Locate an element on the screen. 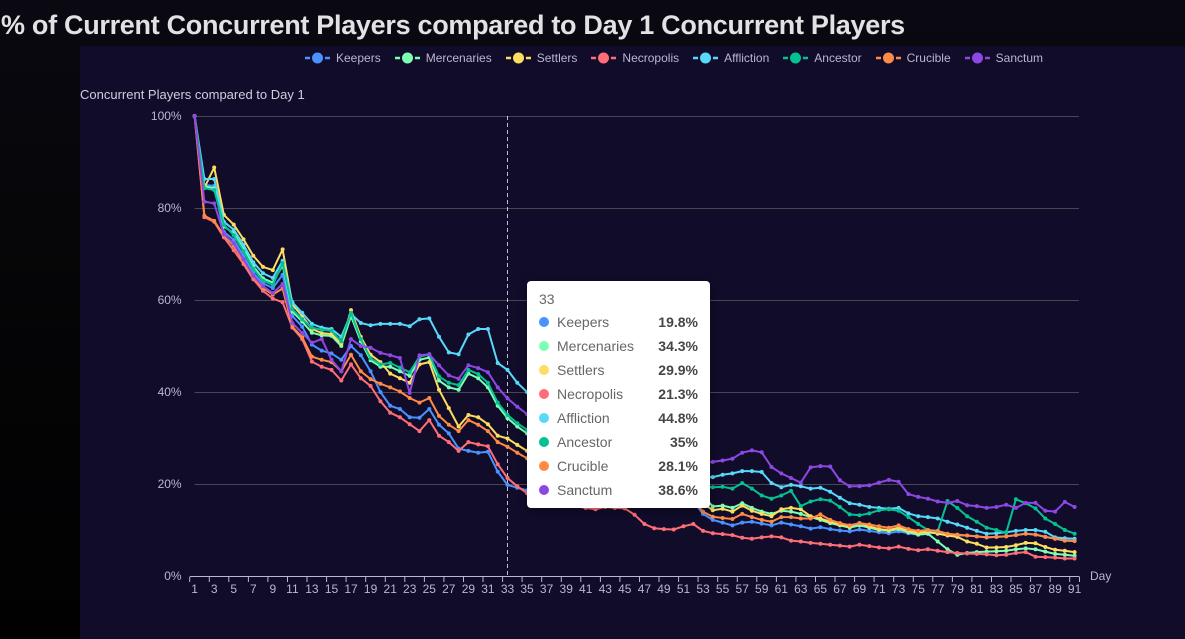 The width and height of the screenshot is (1185, 639). svg-text: 43 is located at coordinates (606, 589).